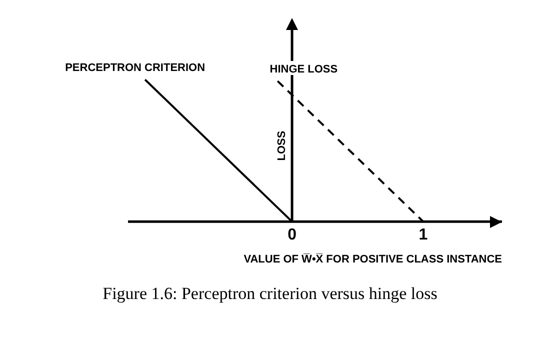  Describe the element at coordinates (423, 235) in the screenshot. I see `x-tick-label: 1` at that location.